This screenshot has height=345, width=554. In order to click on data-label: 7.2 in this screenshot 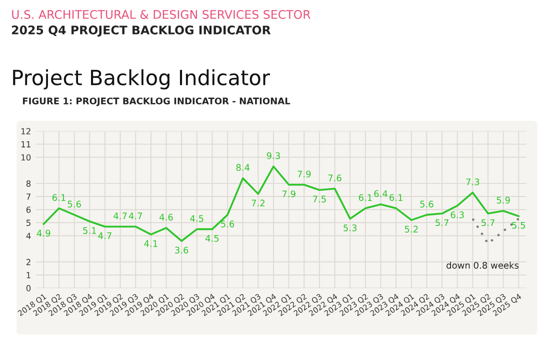, I will do `click(258, 203)`.